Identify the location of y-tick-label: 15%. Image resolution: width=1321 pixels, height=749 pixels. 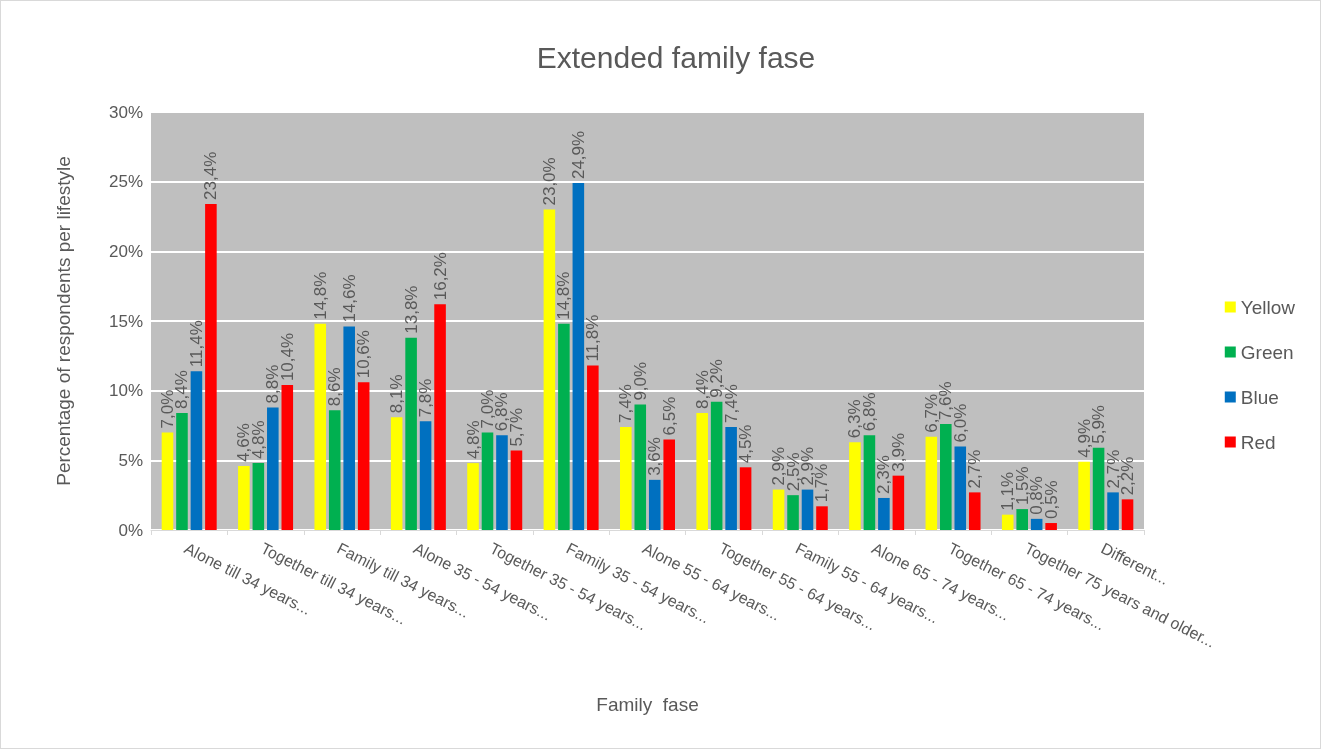
(125, 321).